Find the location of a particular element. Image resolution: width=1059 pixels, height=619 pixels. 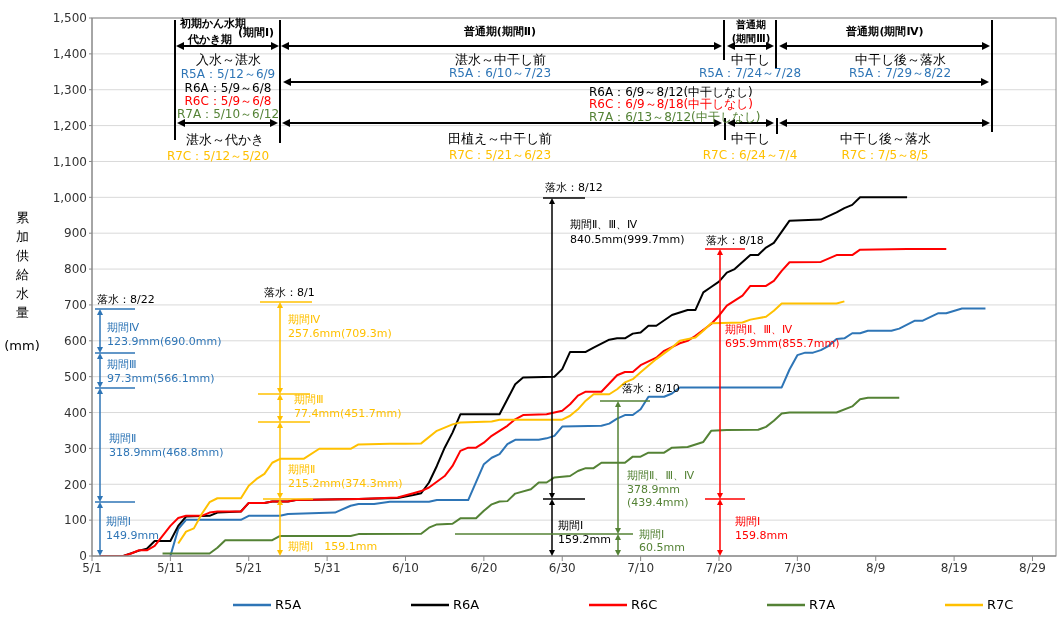

annotation: (439.4mm) is located at coordinates (658, 502).